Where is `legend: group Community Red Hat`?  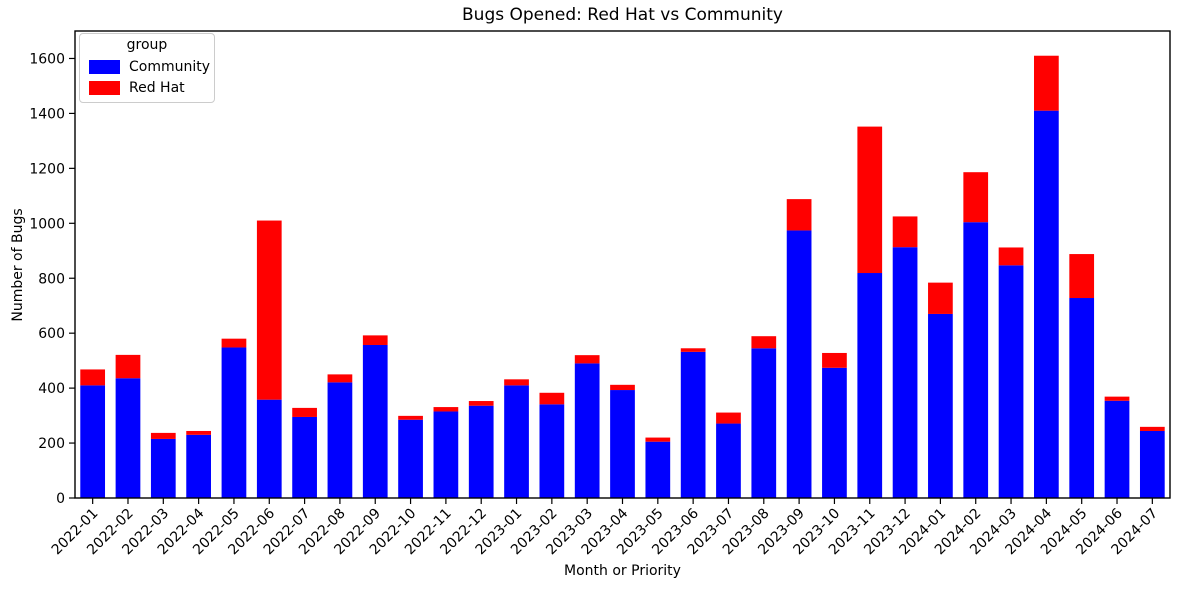 legend: group Community Red Hat is located at coordinates (147, 68).